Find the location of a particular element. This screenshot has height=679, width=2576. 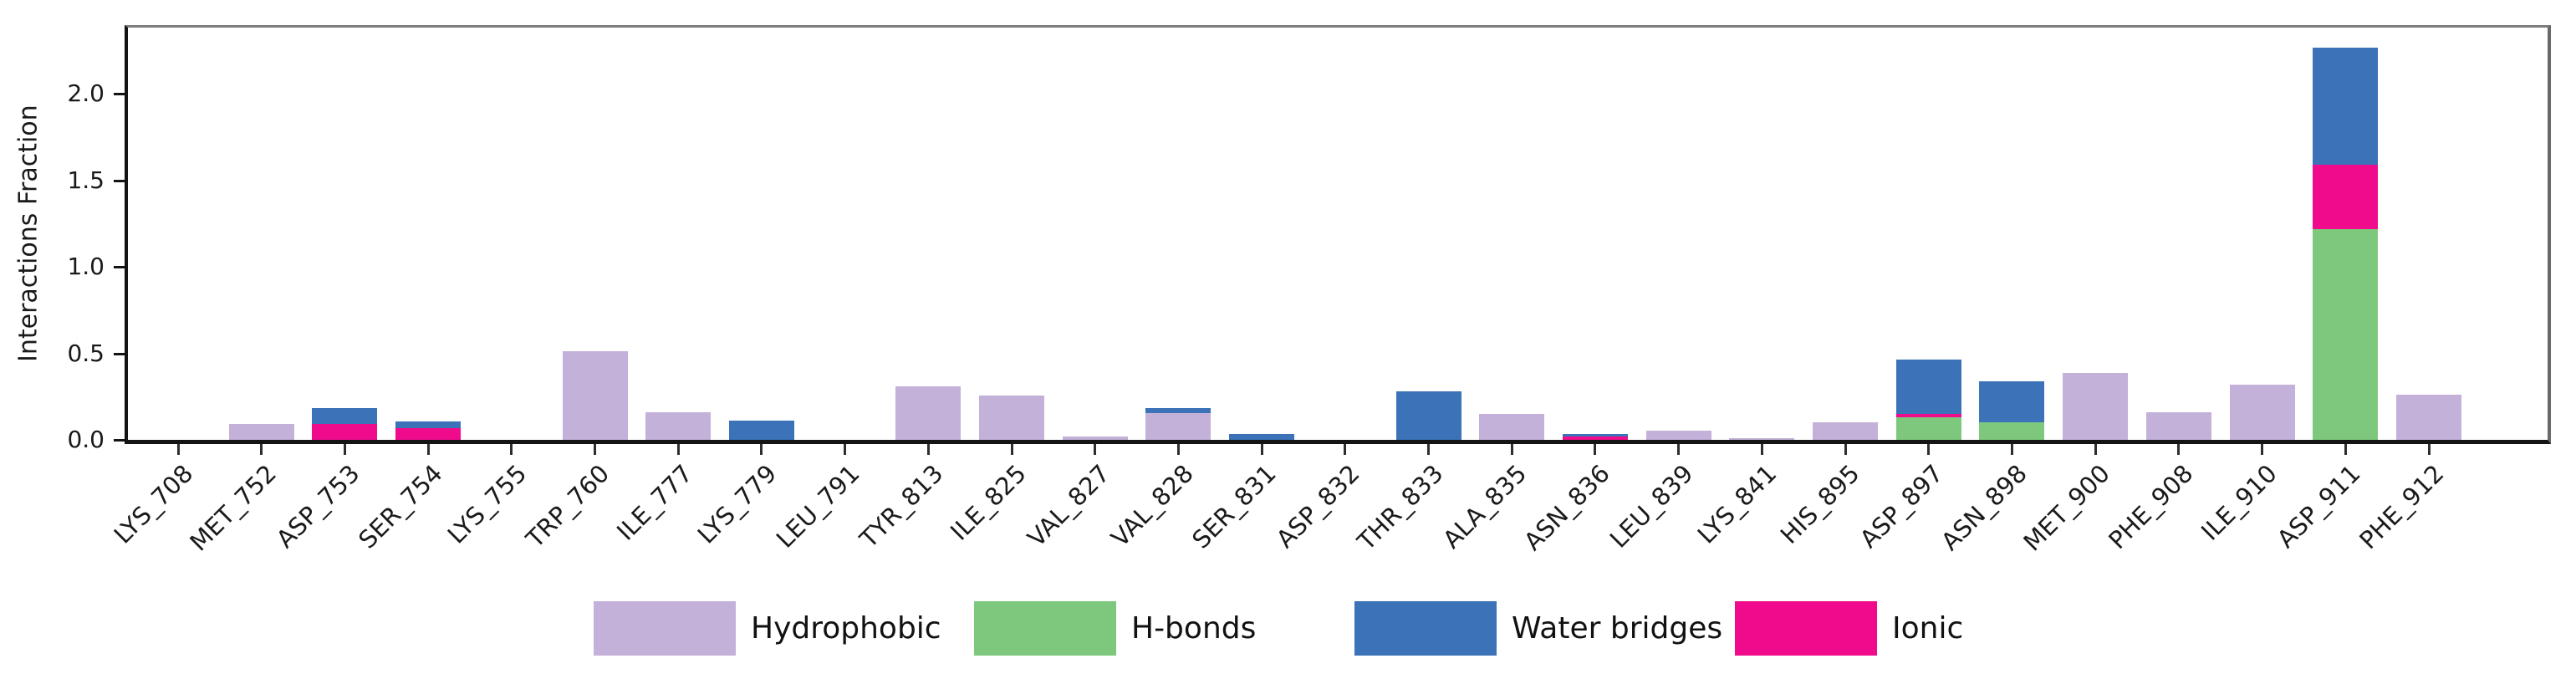

x-tick-label-asp-753: ASP_753 is located at coordinates (318, 506).